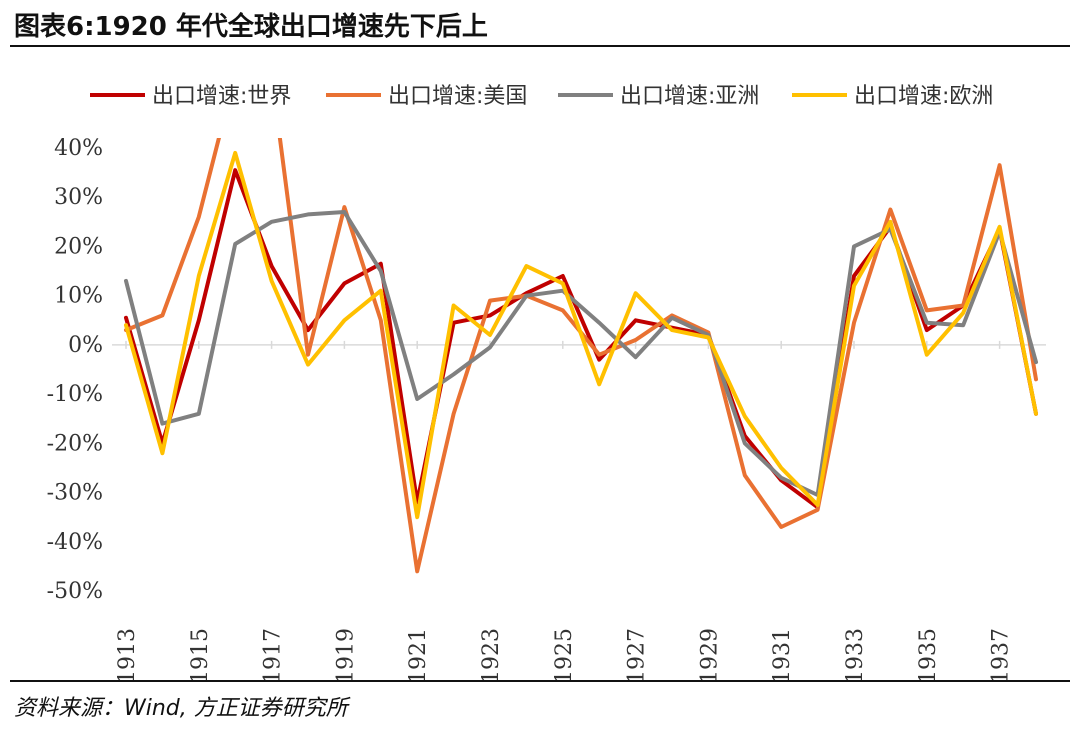 The image size is (1080, 731). What do you see at coordinates (127, 656) in the screenshot?
I see `x-tick-label: 1913` at bounding box center [127, 656].